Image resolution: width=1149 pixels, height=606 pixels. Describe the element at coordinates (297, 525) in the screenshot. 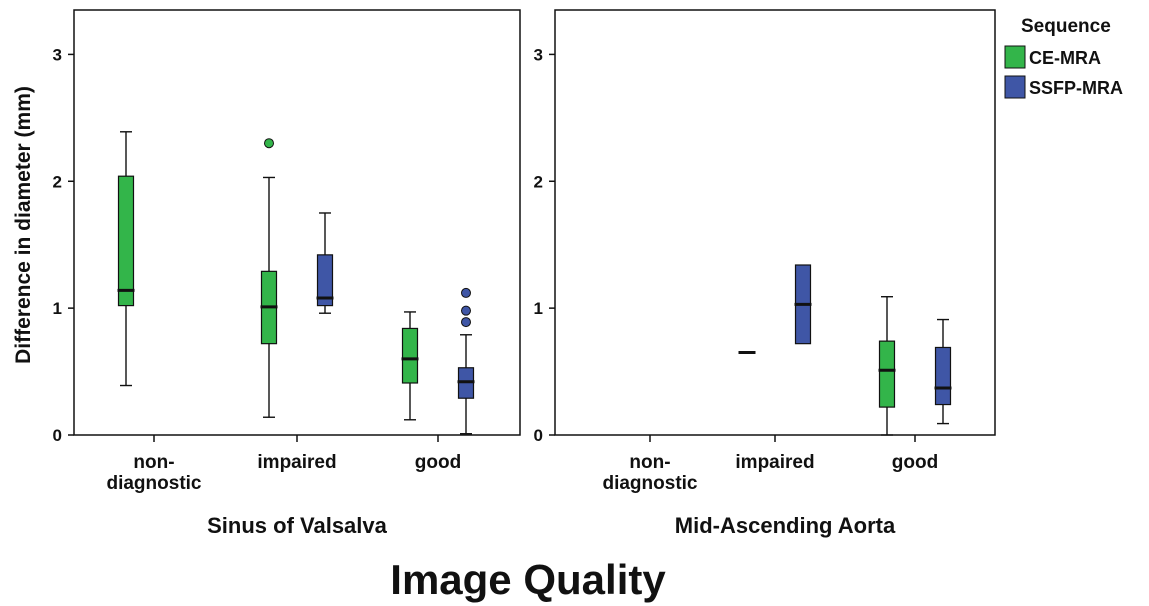

I see `panel-title: Sinus of Valsalva` at that location.